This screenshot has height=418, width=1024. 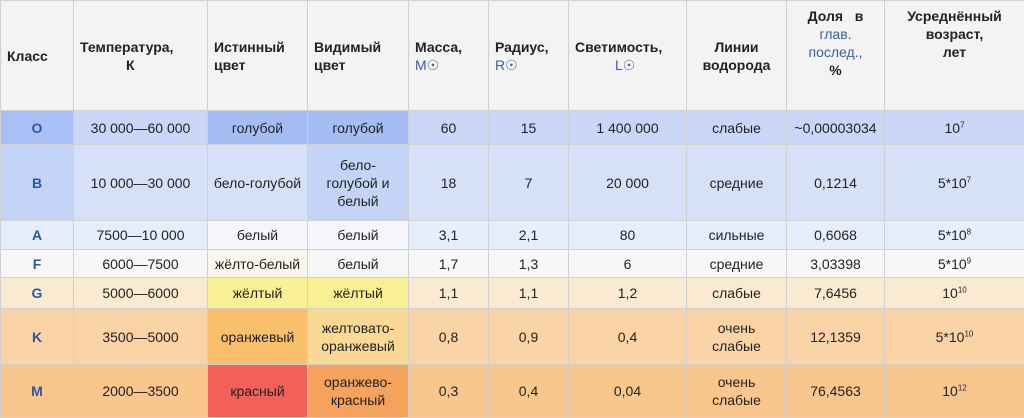 What do you see at coordinates (529, 183) in the screenshot?
I see `radius-cell: 7` at bounding box center [529, 183].